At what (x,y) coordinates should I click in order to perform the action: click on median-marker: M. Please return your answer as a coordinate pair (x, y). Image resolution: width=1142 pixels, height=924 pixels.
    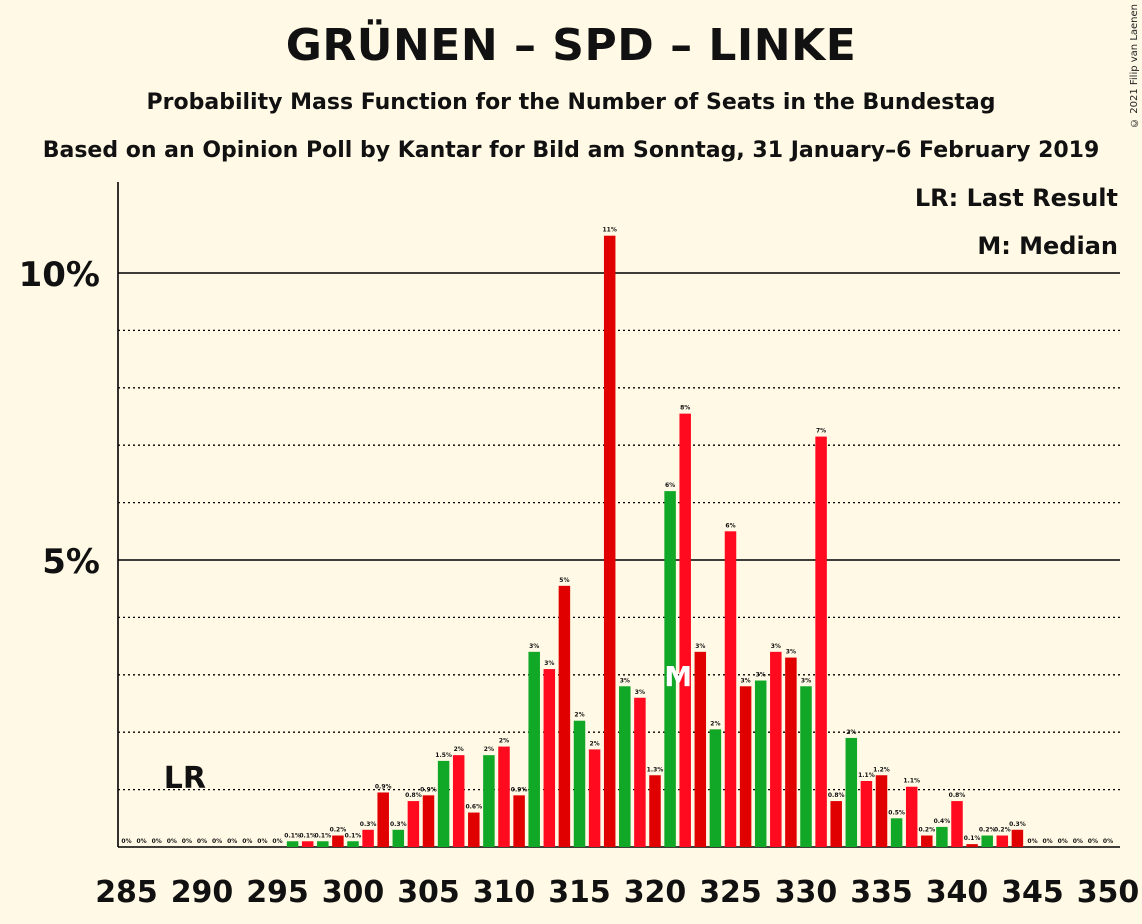
    Looking at the image, I should click on (678, 676).